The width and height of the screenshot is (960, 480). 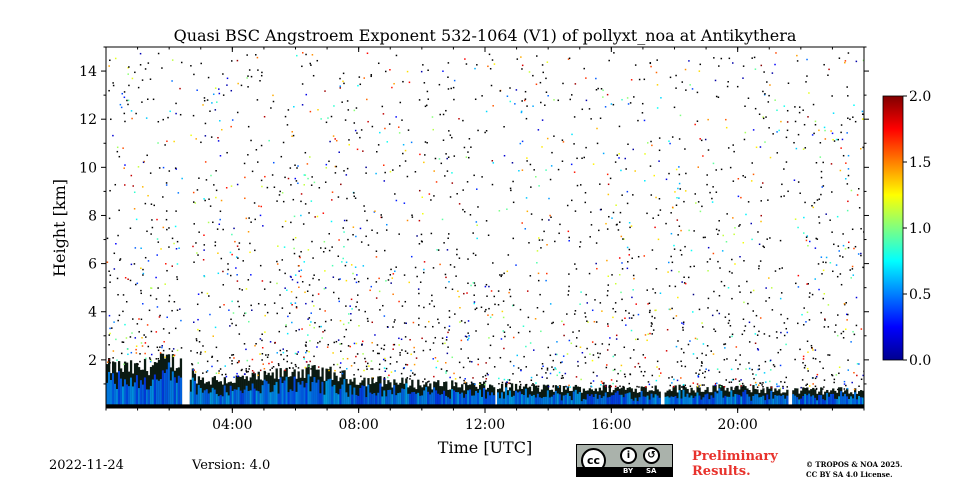 I want to click on aerosol-layer-cell, so click(x=472, y=395).